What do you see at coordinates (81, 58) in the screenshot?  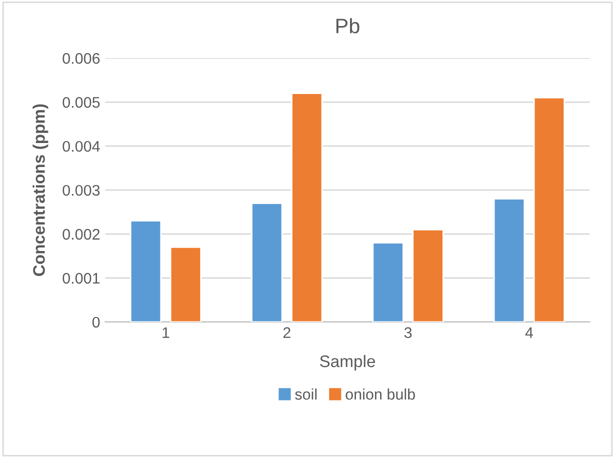 I see `y-tick-label: 0.006` at bounding box center [81, 58].